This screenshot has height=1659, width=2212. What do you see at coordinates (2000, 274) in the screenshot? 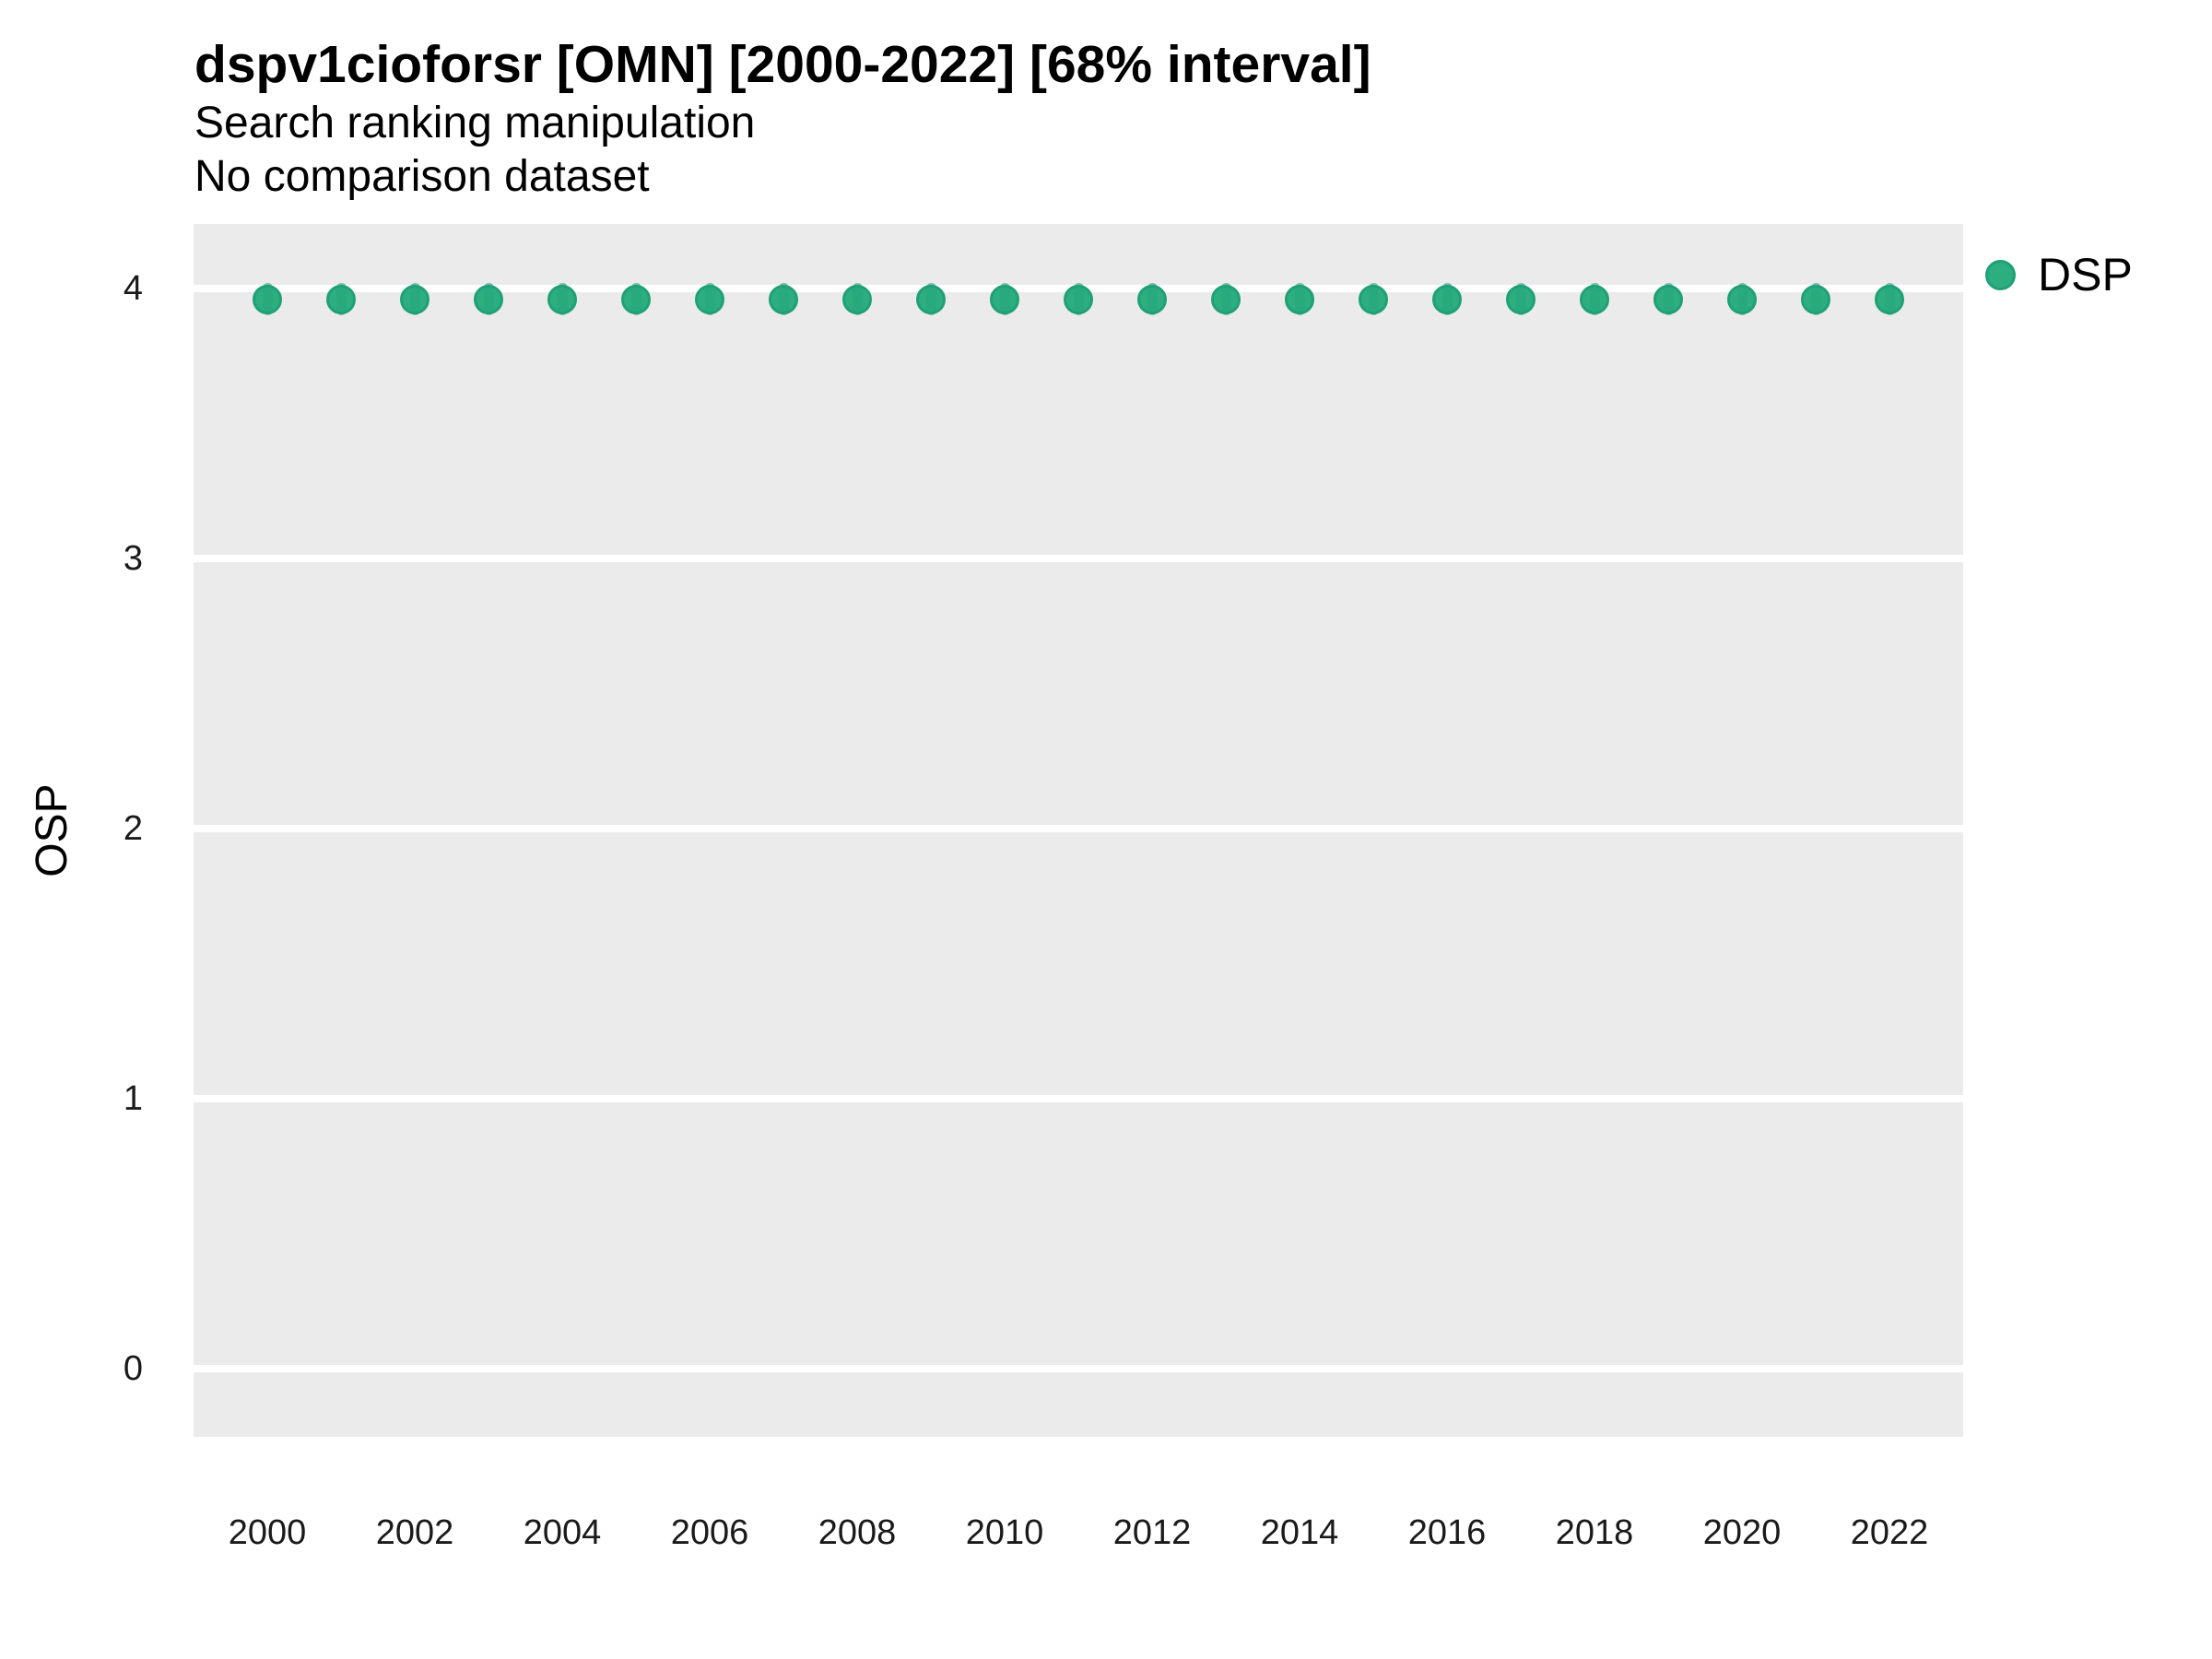
I see `legend-point-swatch-icon` at bounding box center [2000, 274].